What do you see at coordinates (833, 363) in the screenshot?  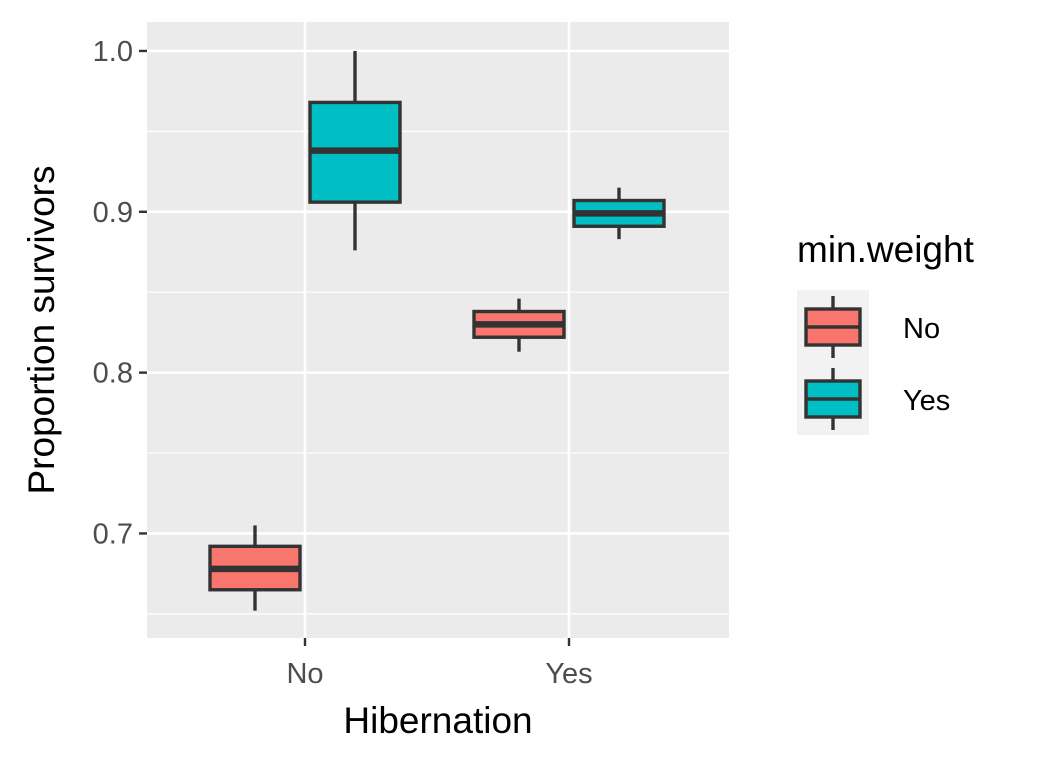 I see `legend-keys` at bounding box center [833, 363].